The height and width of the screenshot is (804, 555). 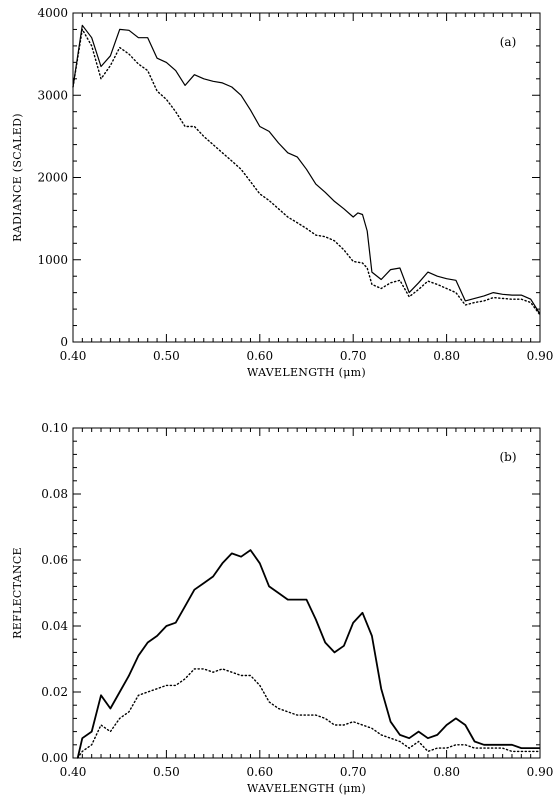 I want to click on y-tick-label: 0.04, so click(x=54, y=626).